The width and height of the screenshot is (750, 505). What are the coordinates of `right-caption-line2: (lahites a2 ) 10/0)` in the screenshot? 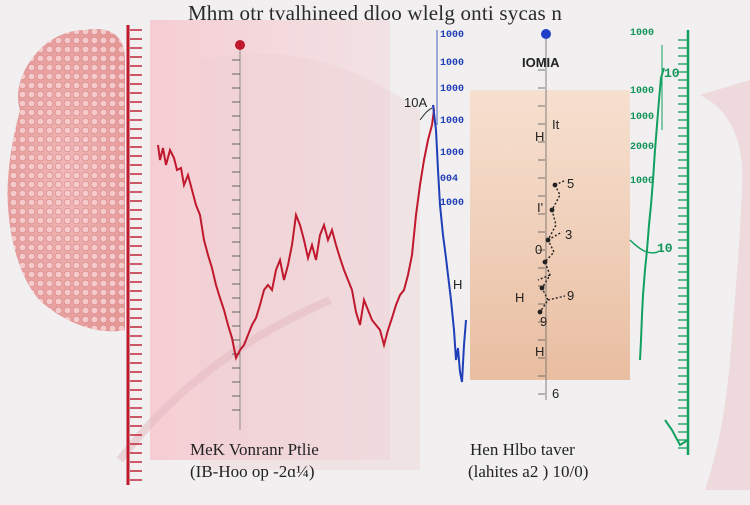 It's located at (528, 471).